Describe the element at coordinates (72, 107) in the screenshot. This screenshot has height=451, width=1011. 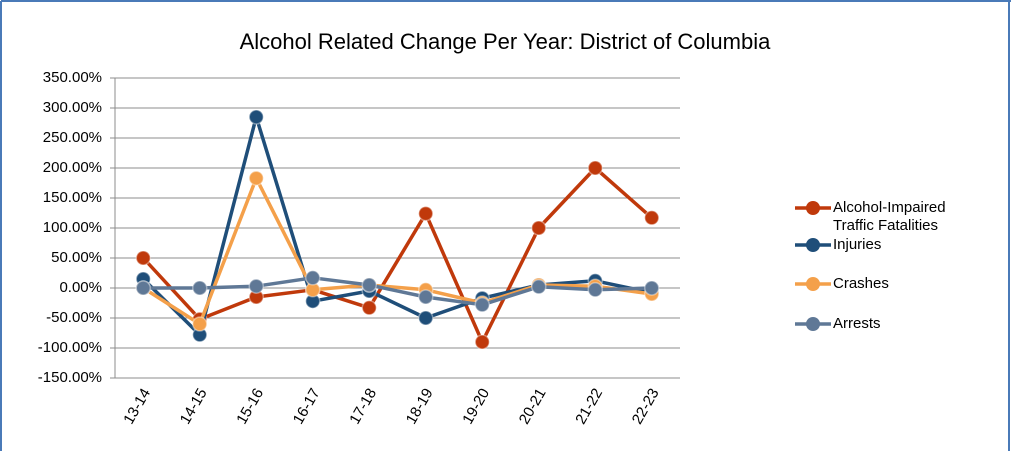
I see `y-tick-label: 300.00%` at that location.